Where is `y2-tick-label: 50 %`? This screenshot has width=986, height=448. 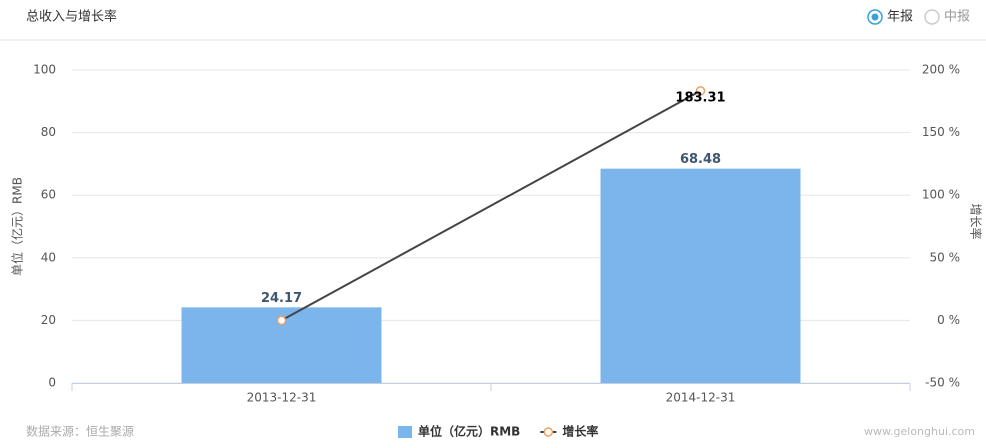 y2-tick-label: 50 % is located at coordinates (945, 257).